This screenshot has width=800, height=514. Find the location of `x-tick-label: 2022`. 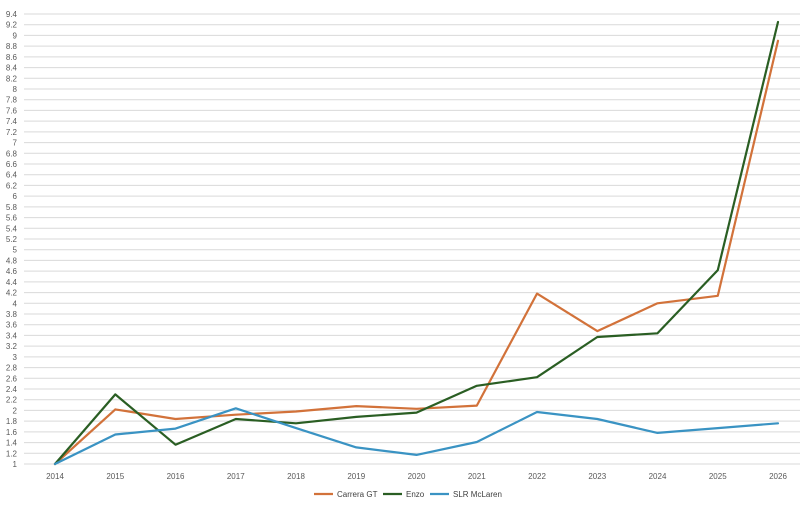

x-tick-label: 2022 is located at coordinates (537, 476).